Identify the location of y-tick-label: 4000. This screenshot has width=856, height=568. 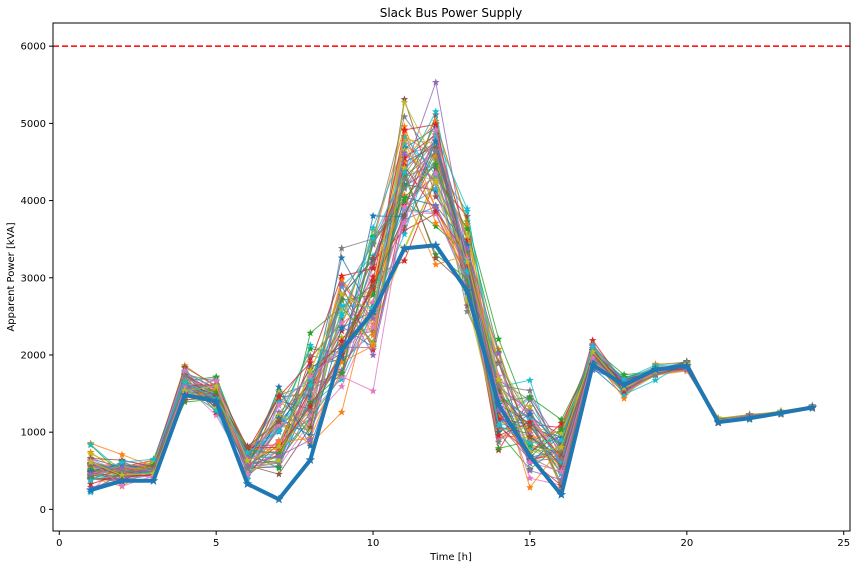
(33, 201).